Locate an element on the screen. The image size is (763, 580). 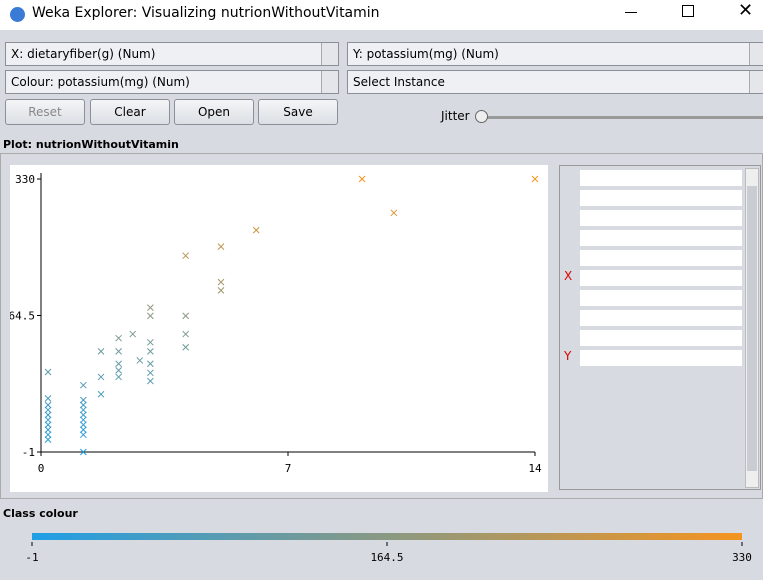
x-tick-label: 14 is located at coordinates (535, 468).